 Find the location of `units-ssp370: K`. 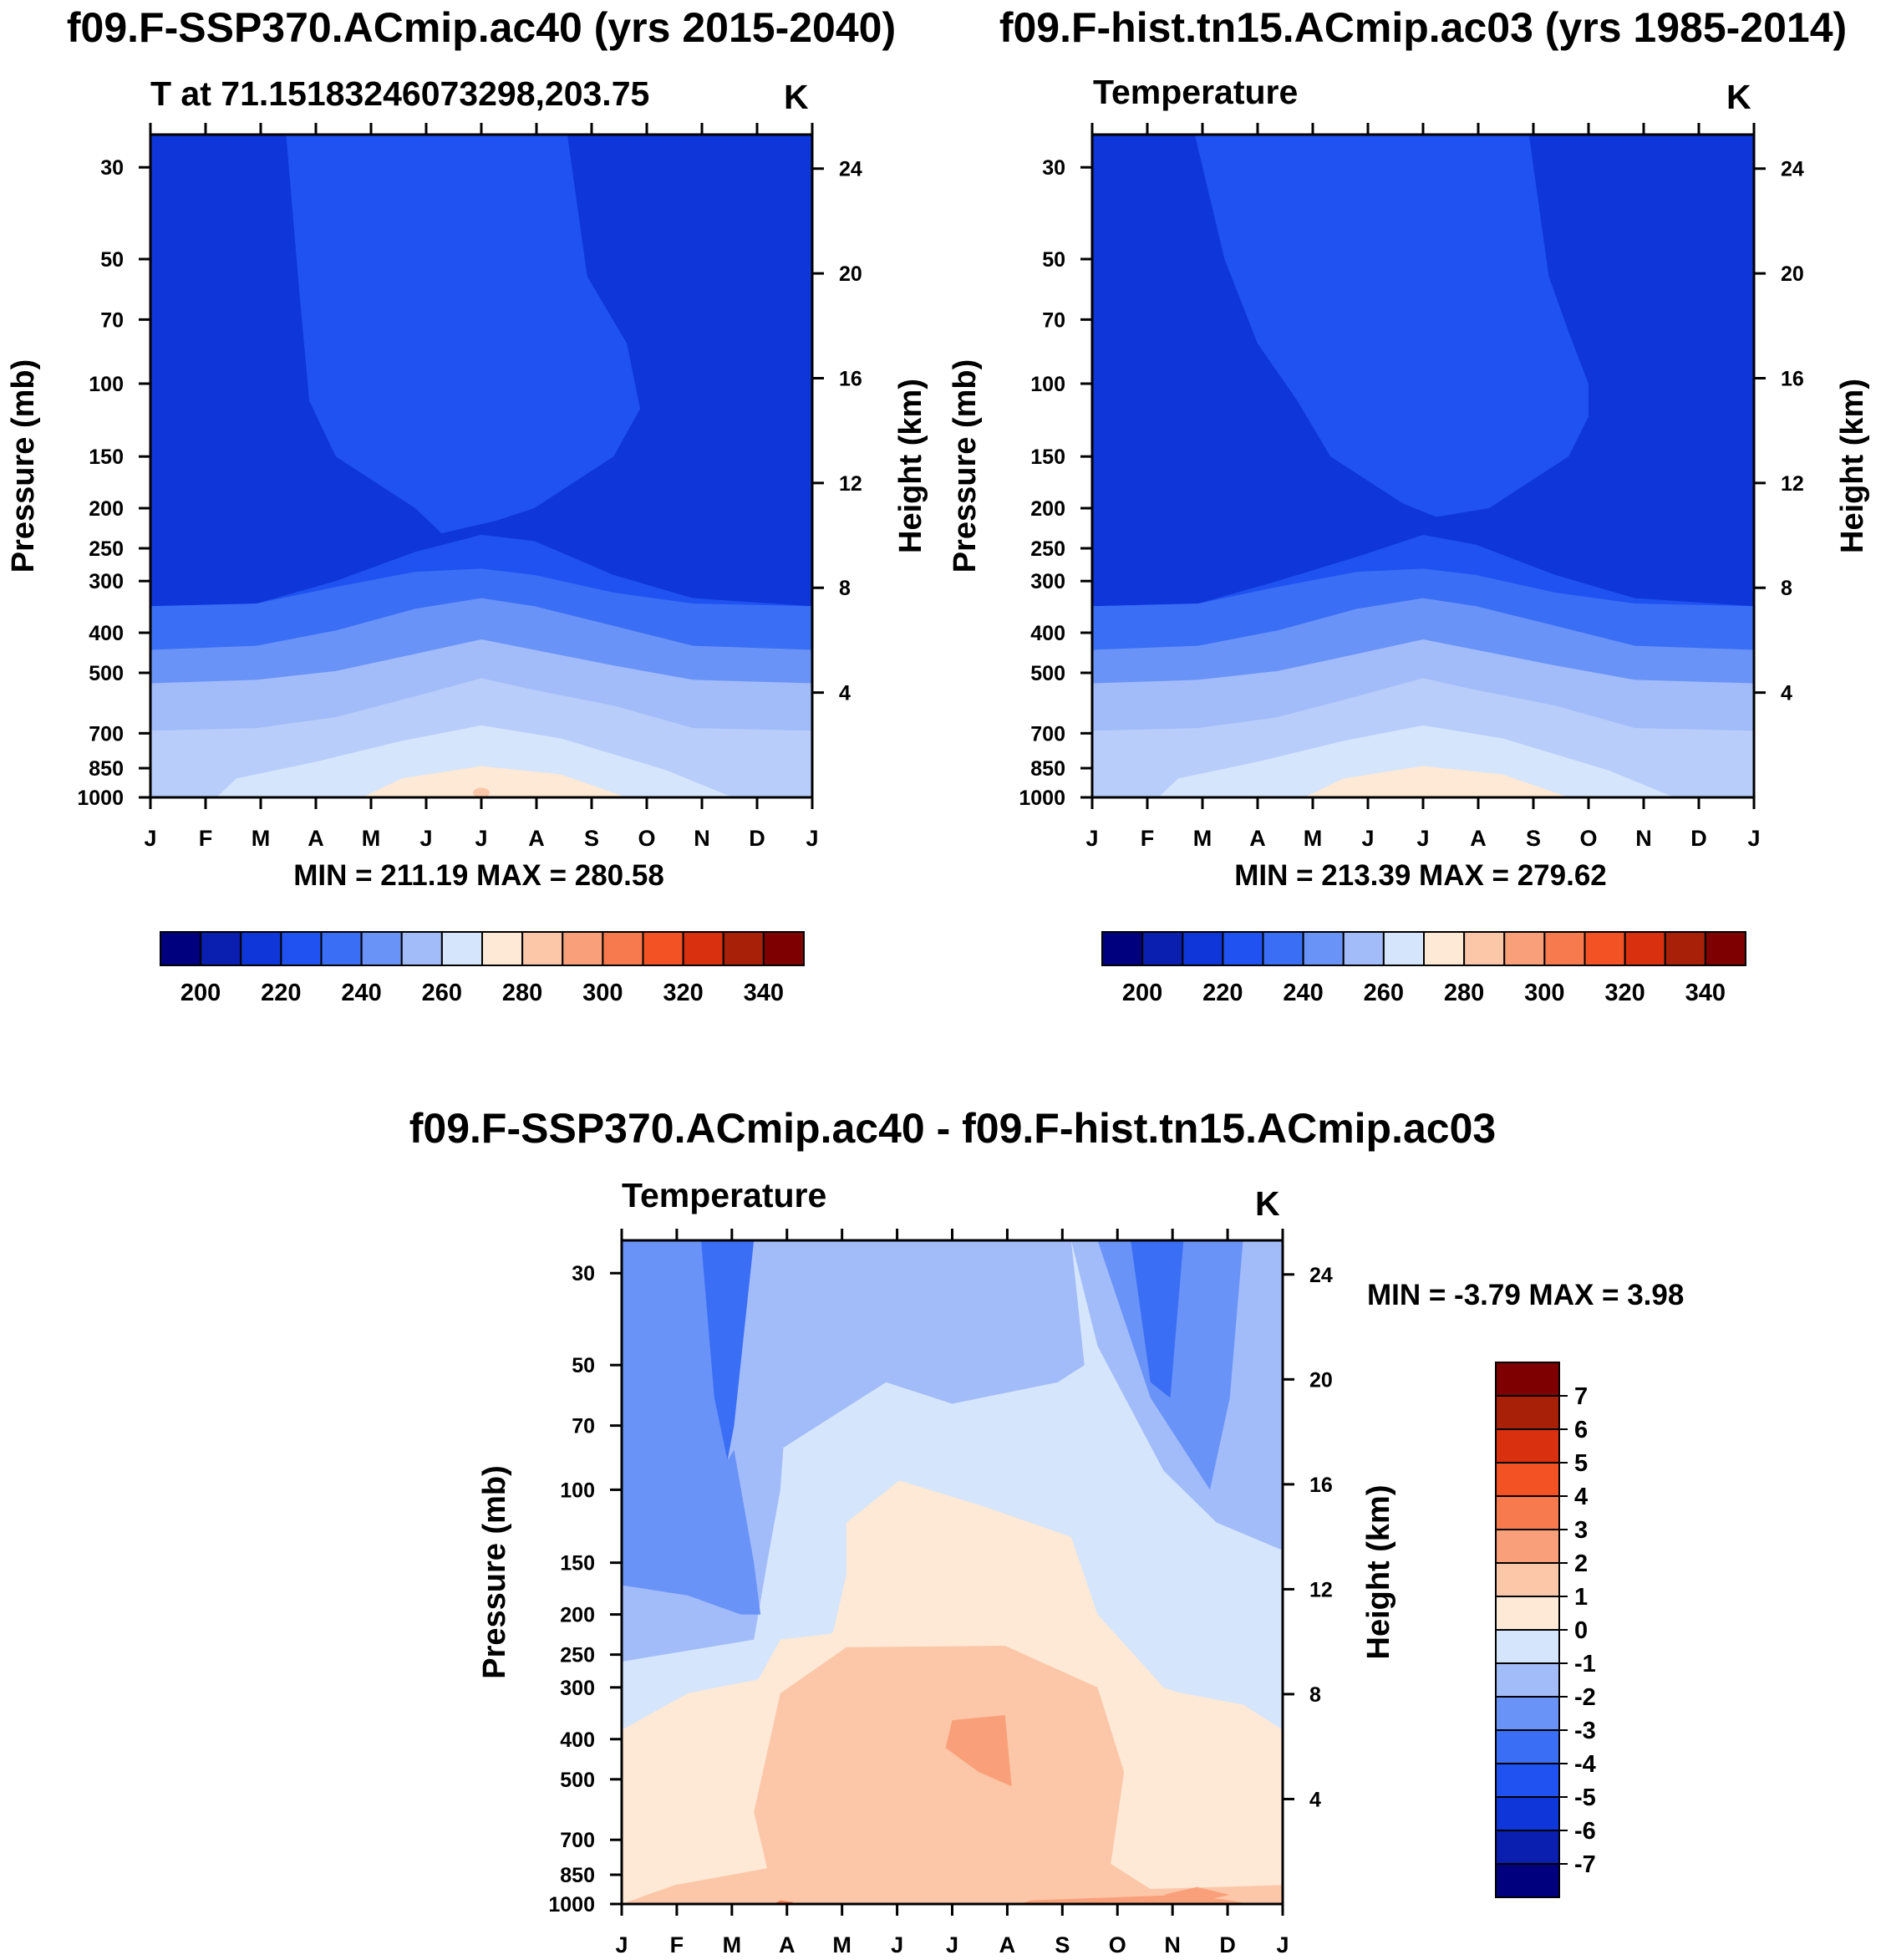

units-ssp370: K is located at coordinates (797, 97).